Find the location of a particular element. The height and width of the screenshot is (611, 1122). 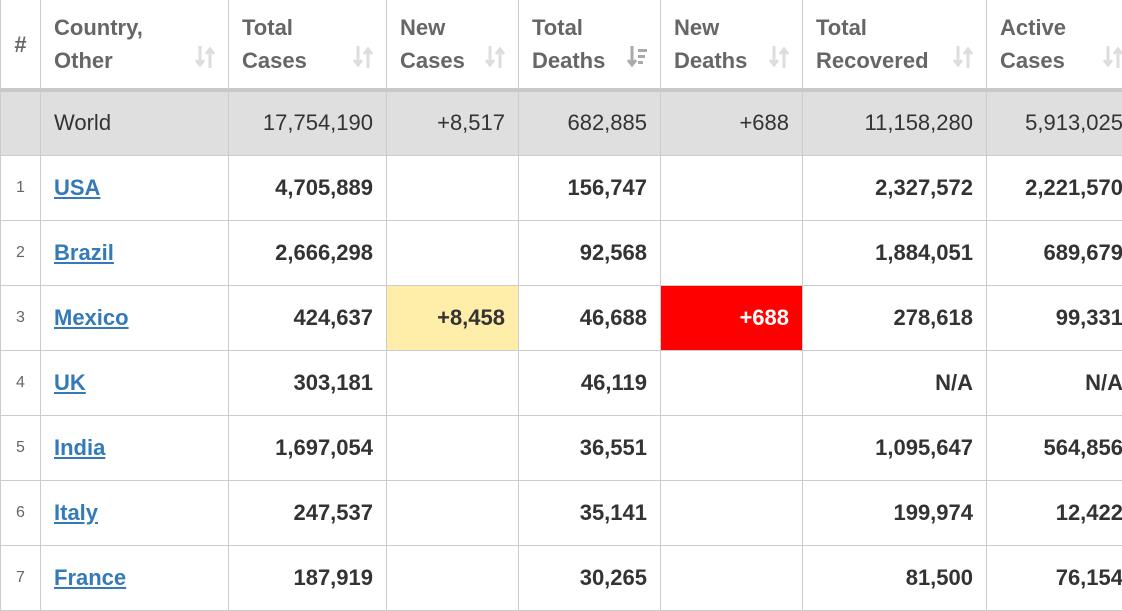

total-cases-cell: 247,537 is located at coordinates (308, 512).